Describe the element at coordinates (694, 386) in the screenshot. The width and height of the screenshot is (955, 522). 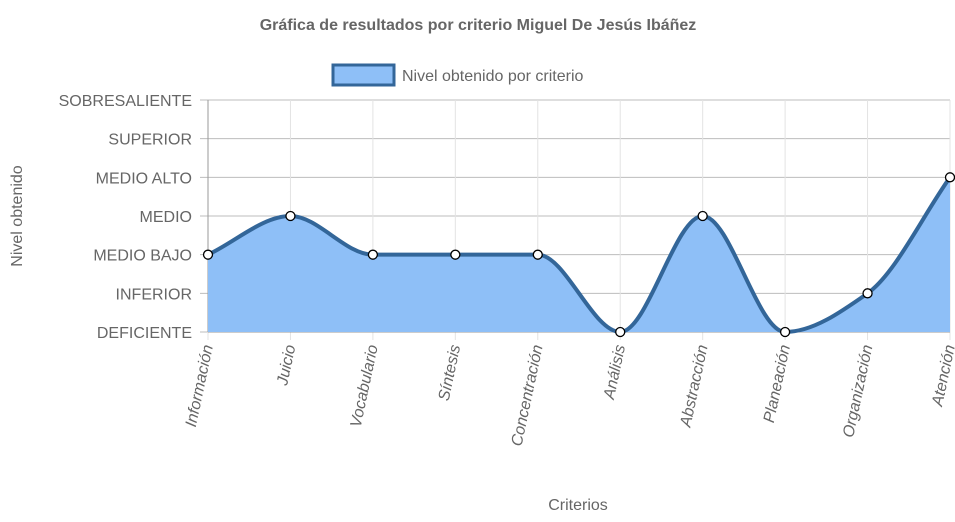
I see `x-tick-label: Abstracción` at that location.